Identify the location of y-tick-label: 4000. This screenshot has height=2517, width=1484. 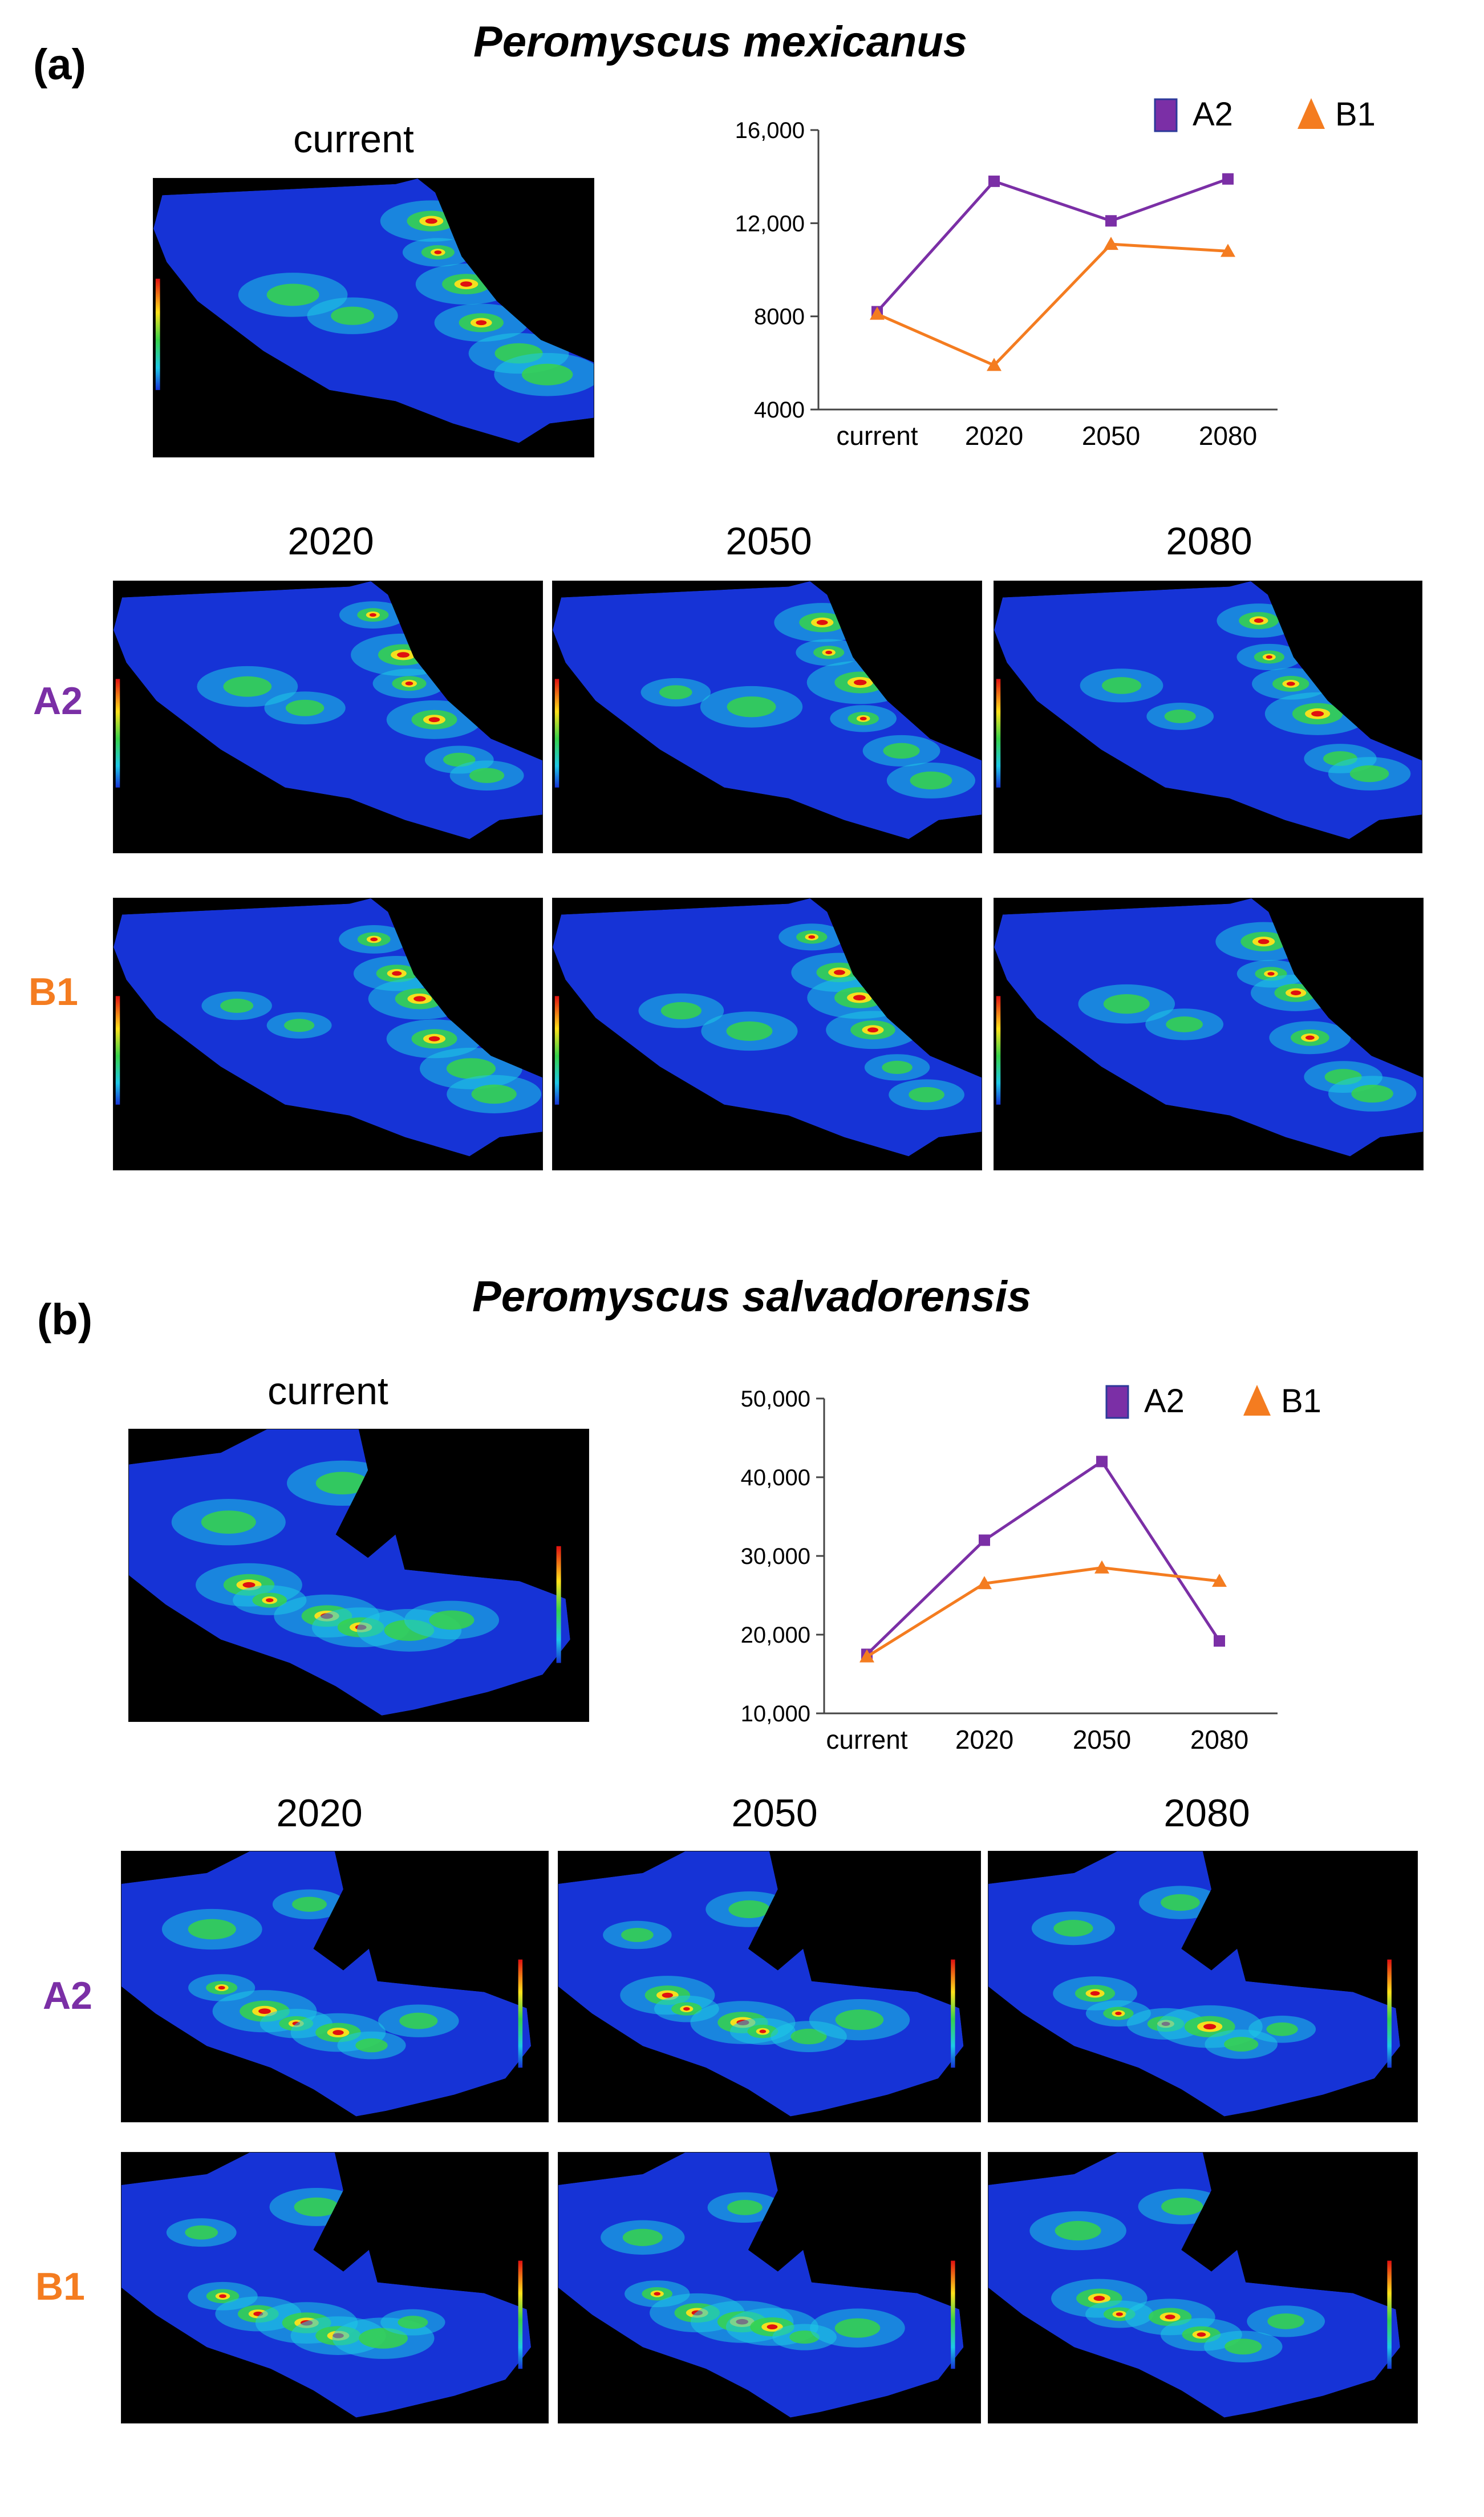
(779, 410).